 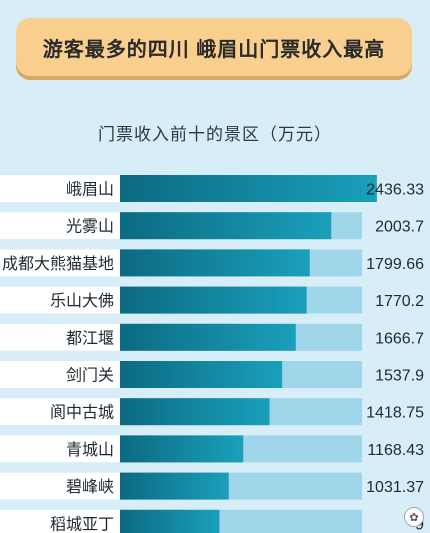 What do you see at coordinates (395, 450) in the screenshot?
I see `value-label: 1168.43` at bounding box center [395, 450].